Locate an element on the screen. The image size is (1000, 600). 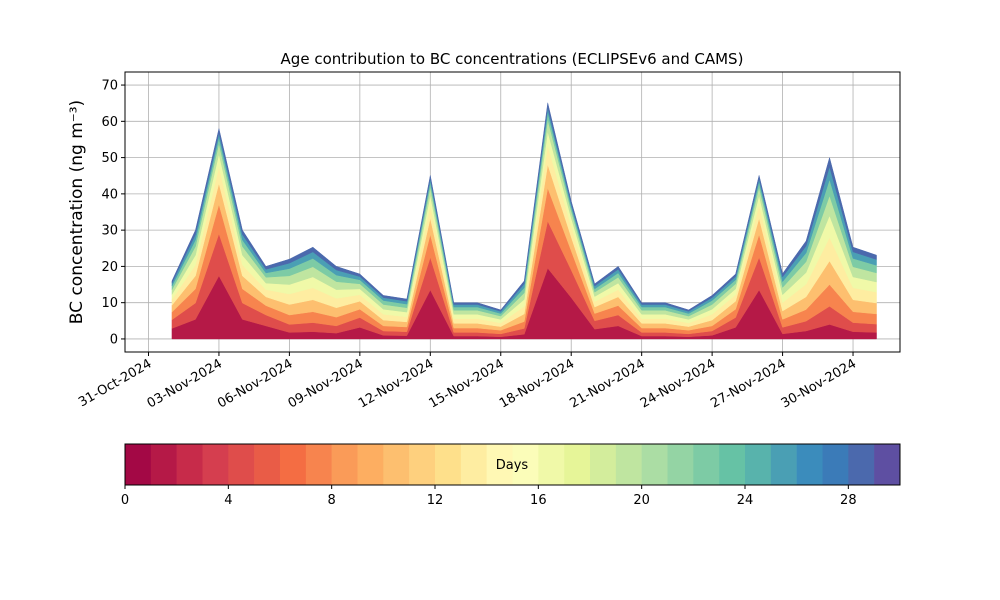
x-tick-label: 15-Nov-2024 is located at coordinates (466, 383).